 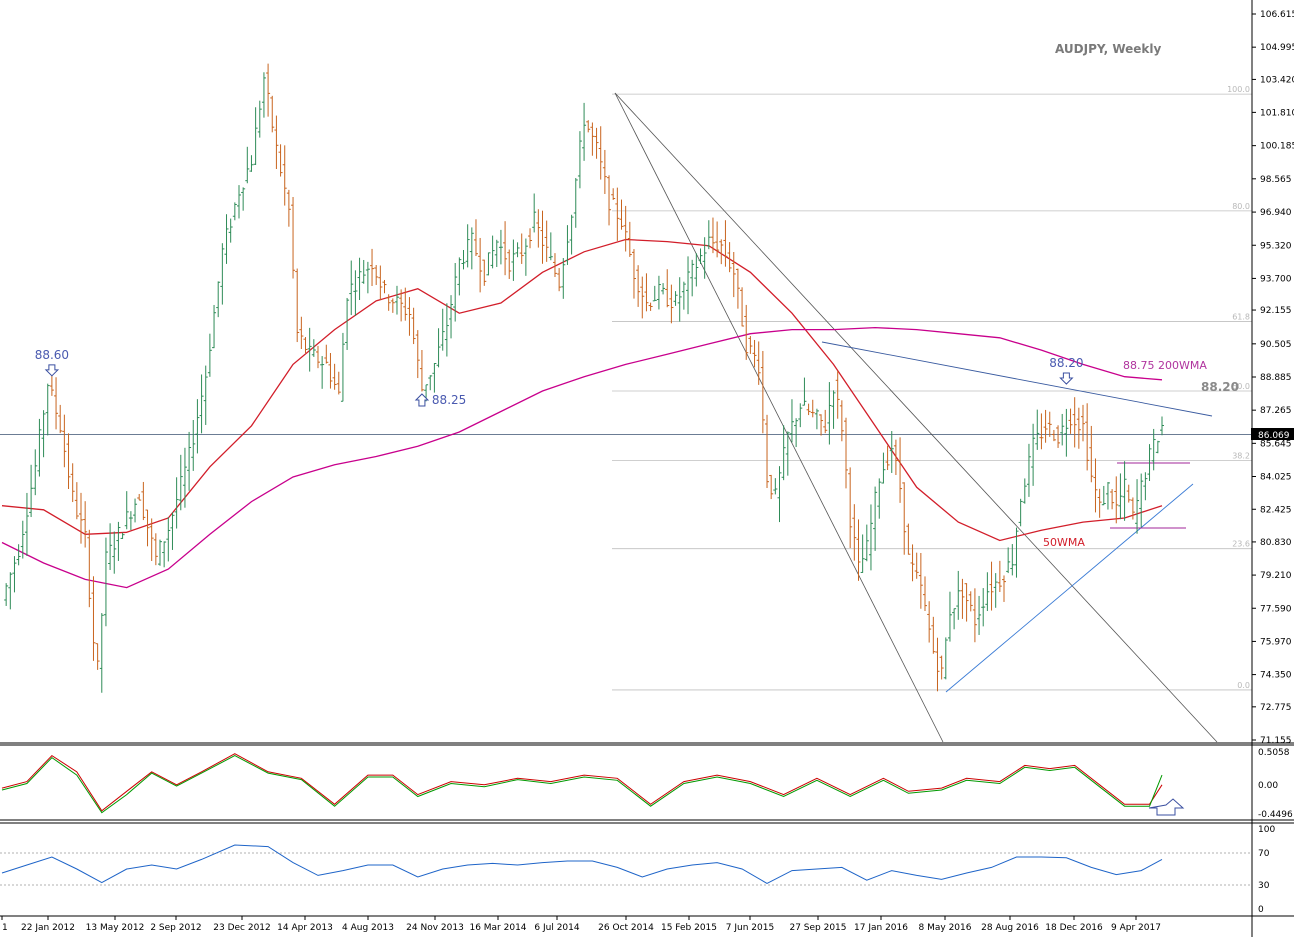 I want to click on price-tick-label: 85.645, so click(x=1276, y=444).